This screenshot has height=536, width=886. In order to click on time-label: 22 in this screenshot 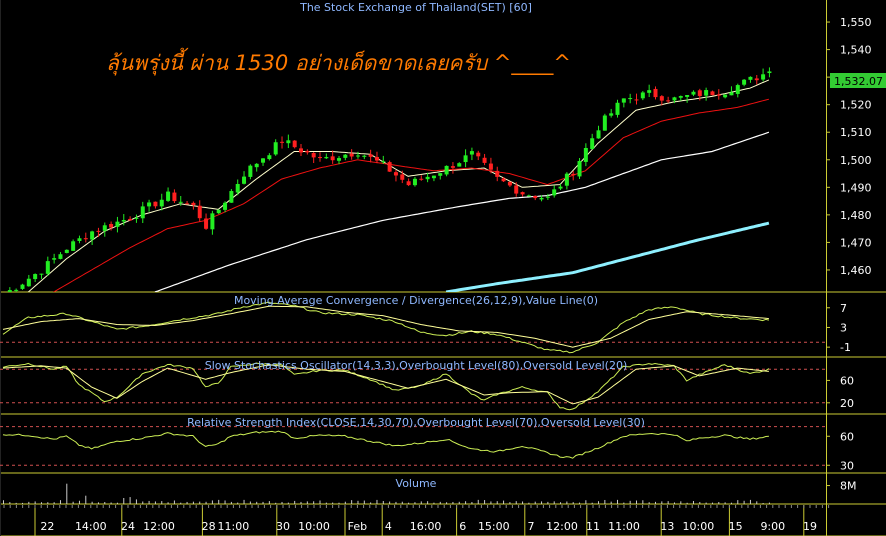, I will do `click(47, 526)`.